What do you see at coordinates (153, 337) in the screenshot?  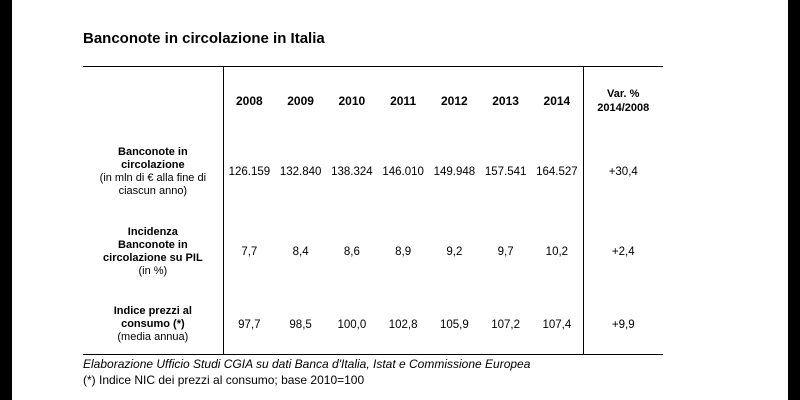 I see `row-label-sub: (media annua)` at bounding box center [153, 337].